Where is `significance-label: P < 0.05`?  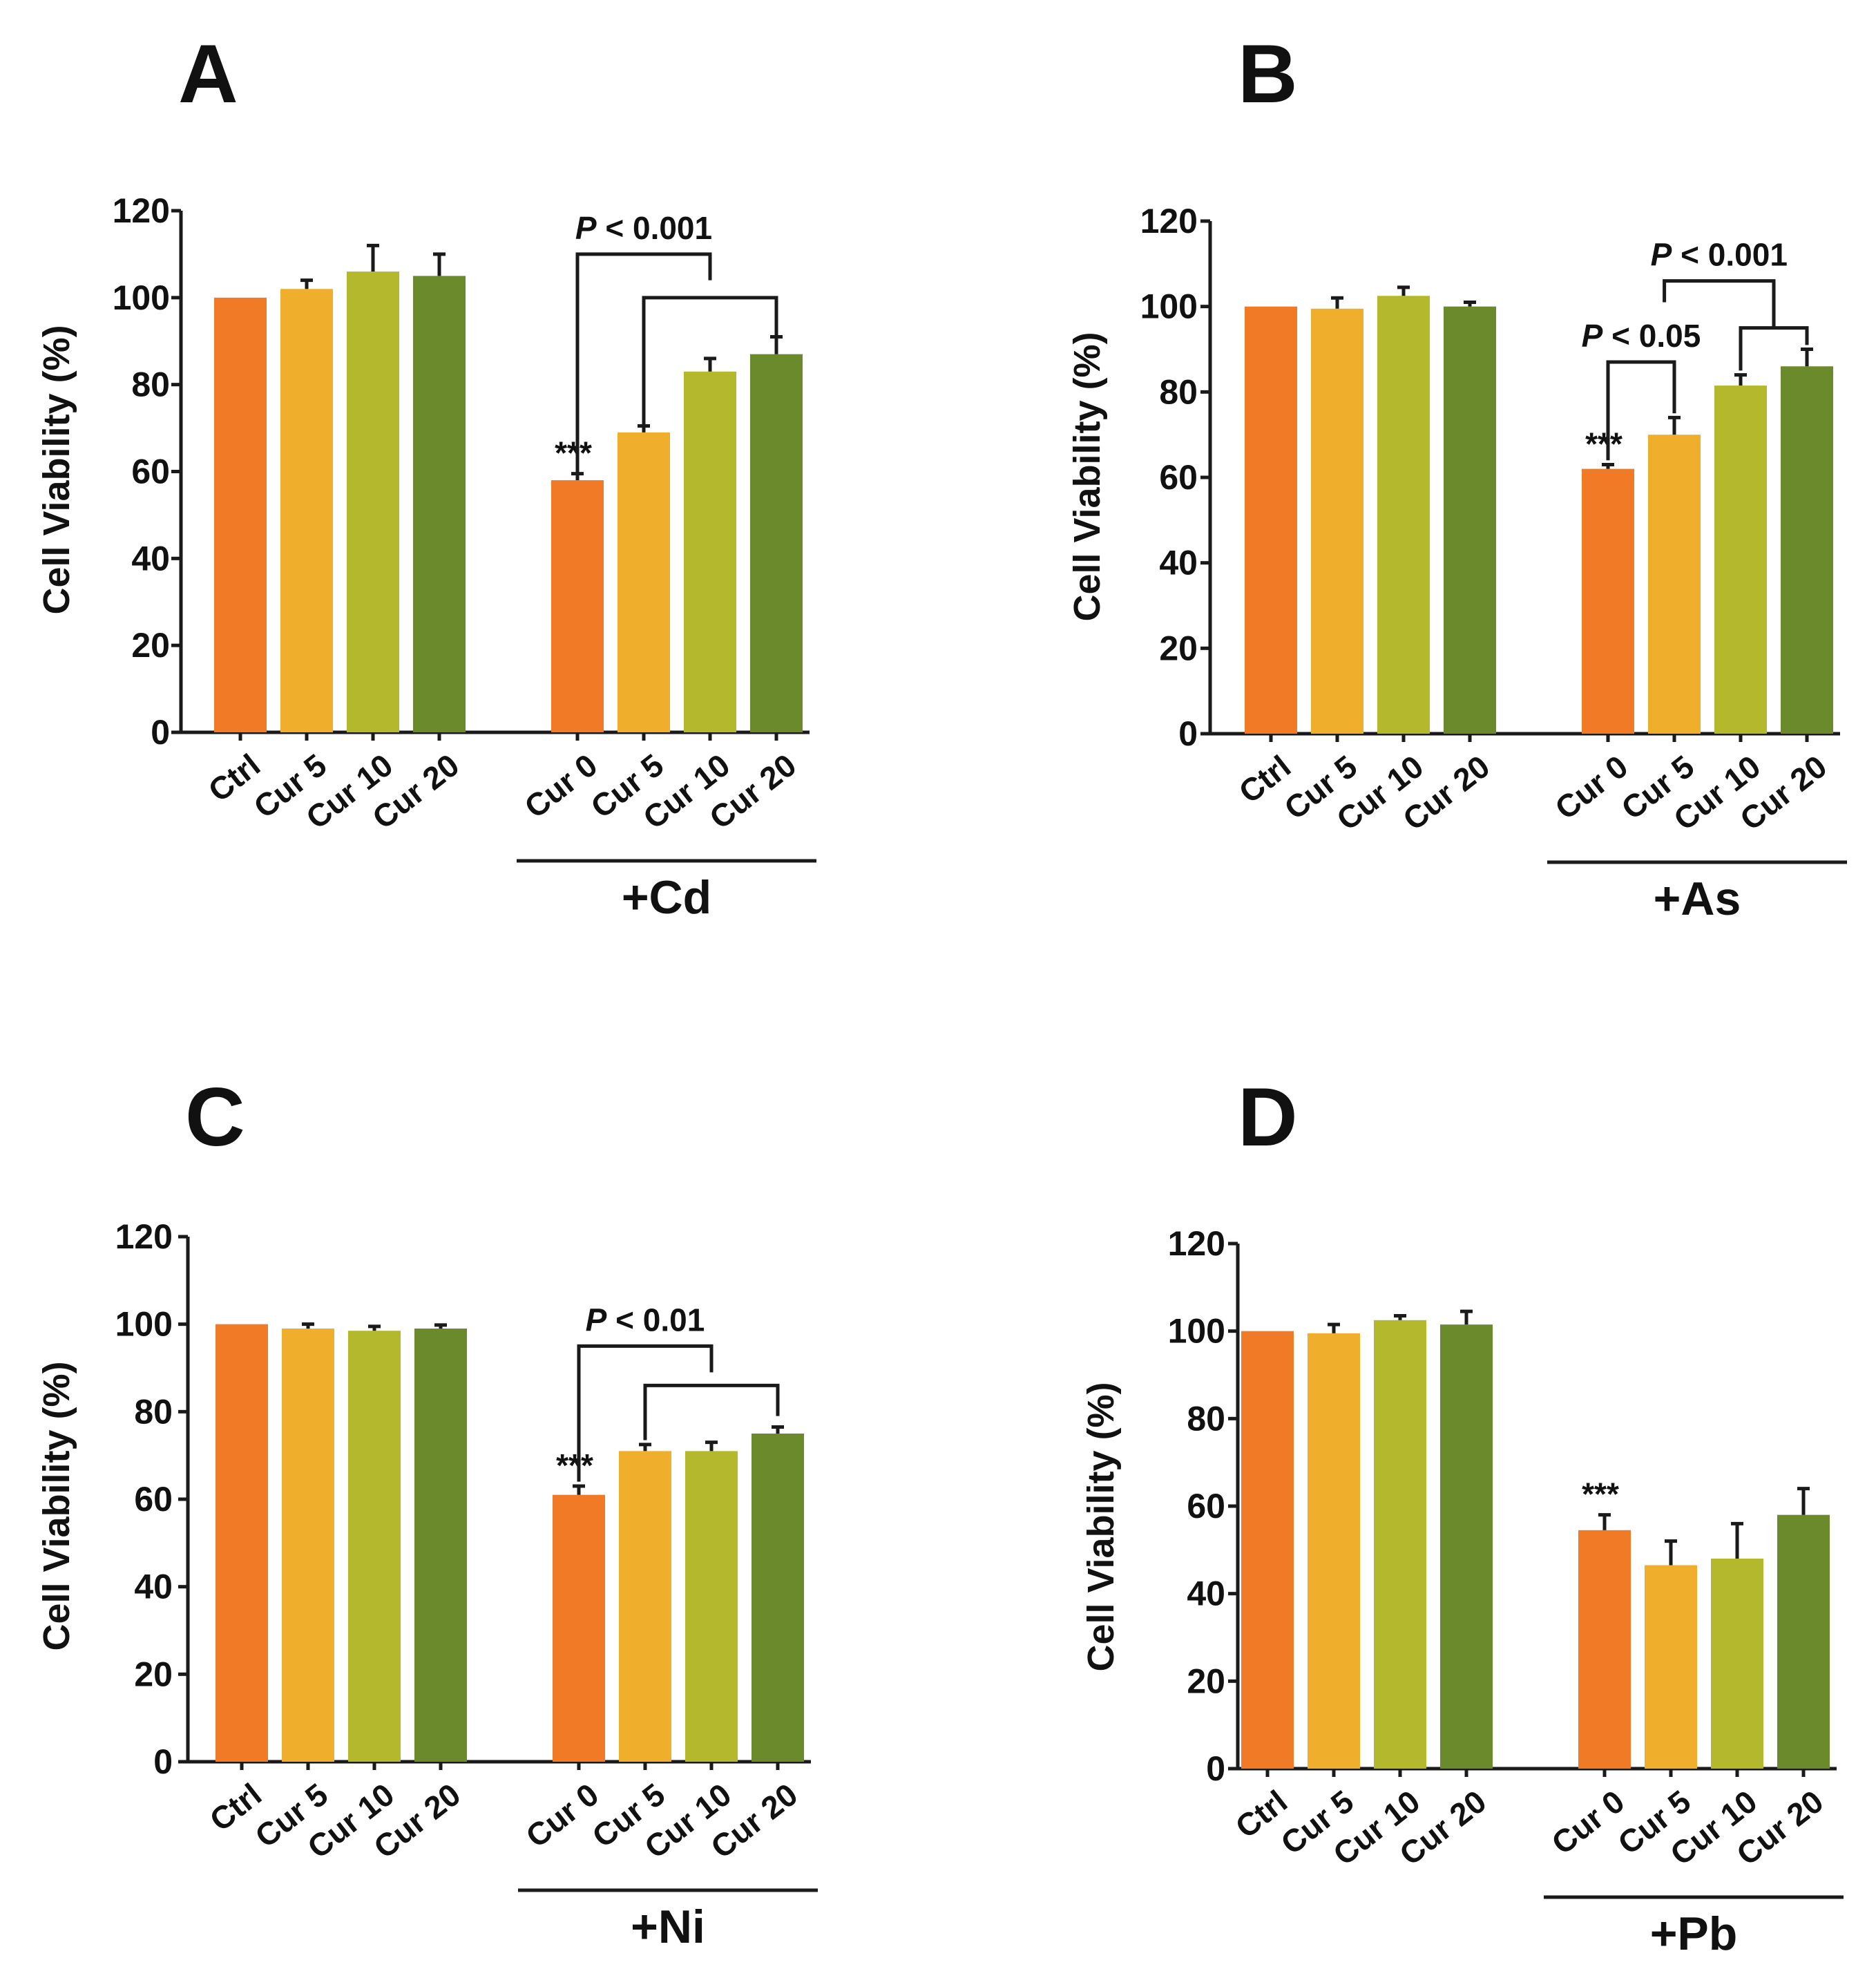
significance-label: P < 0.05 is located at coordinates (1641, 336).